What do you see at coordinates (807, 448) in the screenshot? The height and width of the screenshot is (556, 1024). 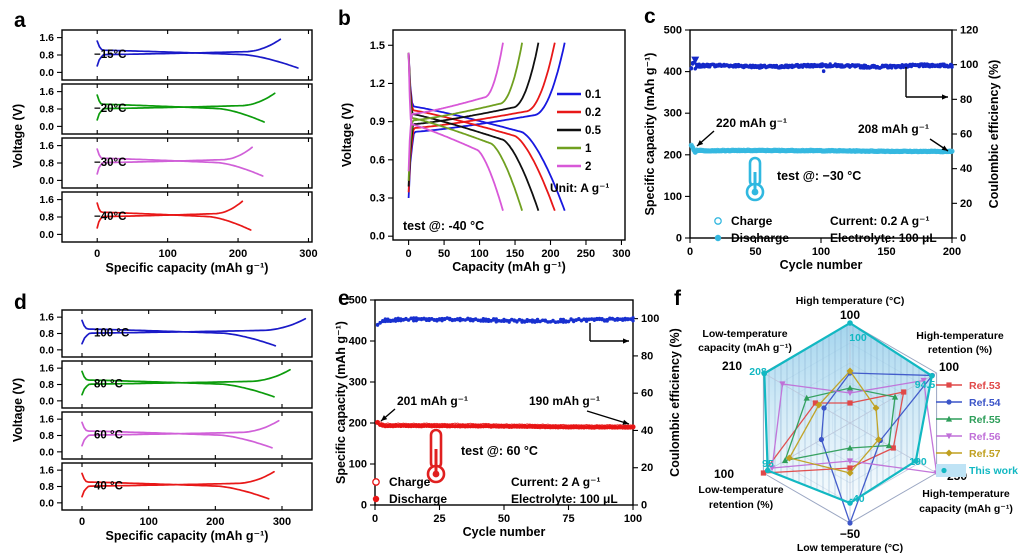 I see `radar-spoke` at bounding box center [807, 448].